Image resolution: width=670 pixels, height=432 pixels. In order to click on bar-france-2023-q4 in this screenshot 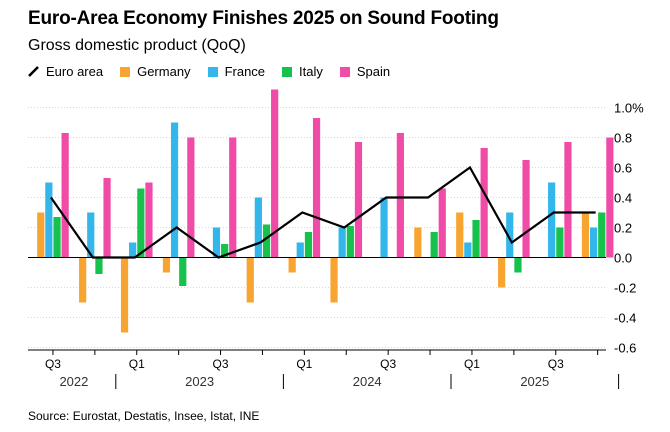, I will do `click(258, 227)`.